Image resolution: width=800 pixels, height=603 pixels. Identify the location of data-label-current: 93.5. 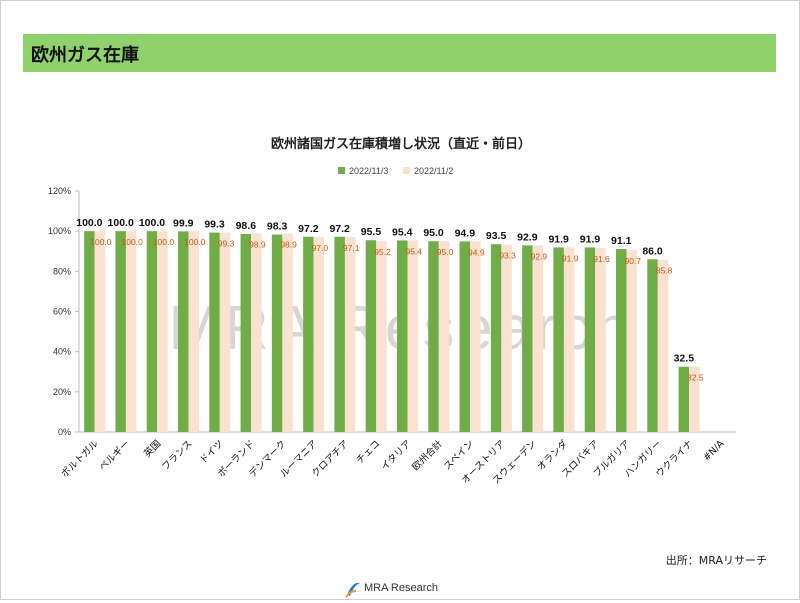
(496, 236).